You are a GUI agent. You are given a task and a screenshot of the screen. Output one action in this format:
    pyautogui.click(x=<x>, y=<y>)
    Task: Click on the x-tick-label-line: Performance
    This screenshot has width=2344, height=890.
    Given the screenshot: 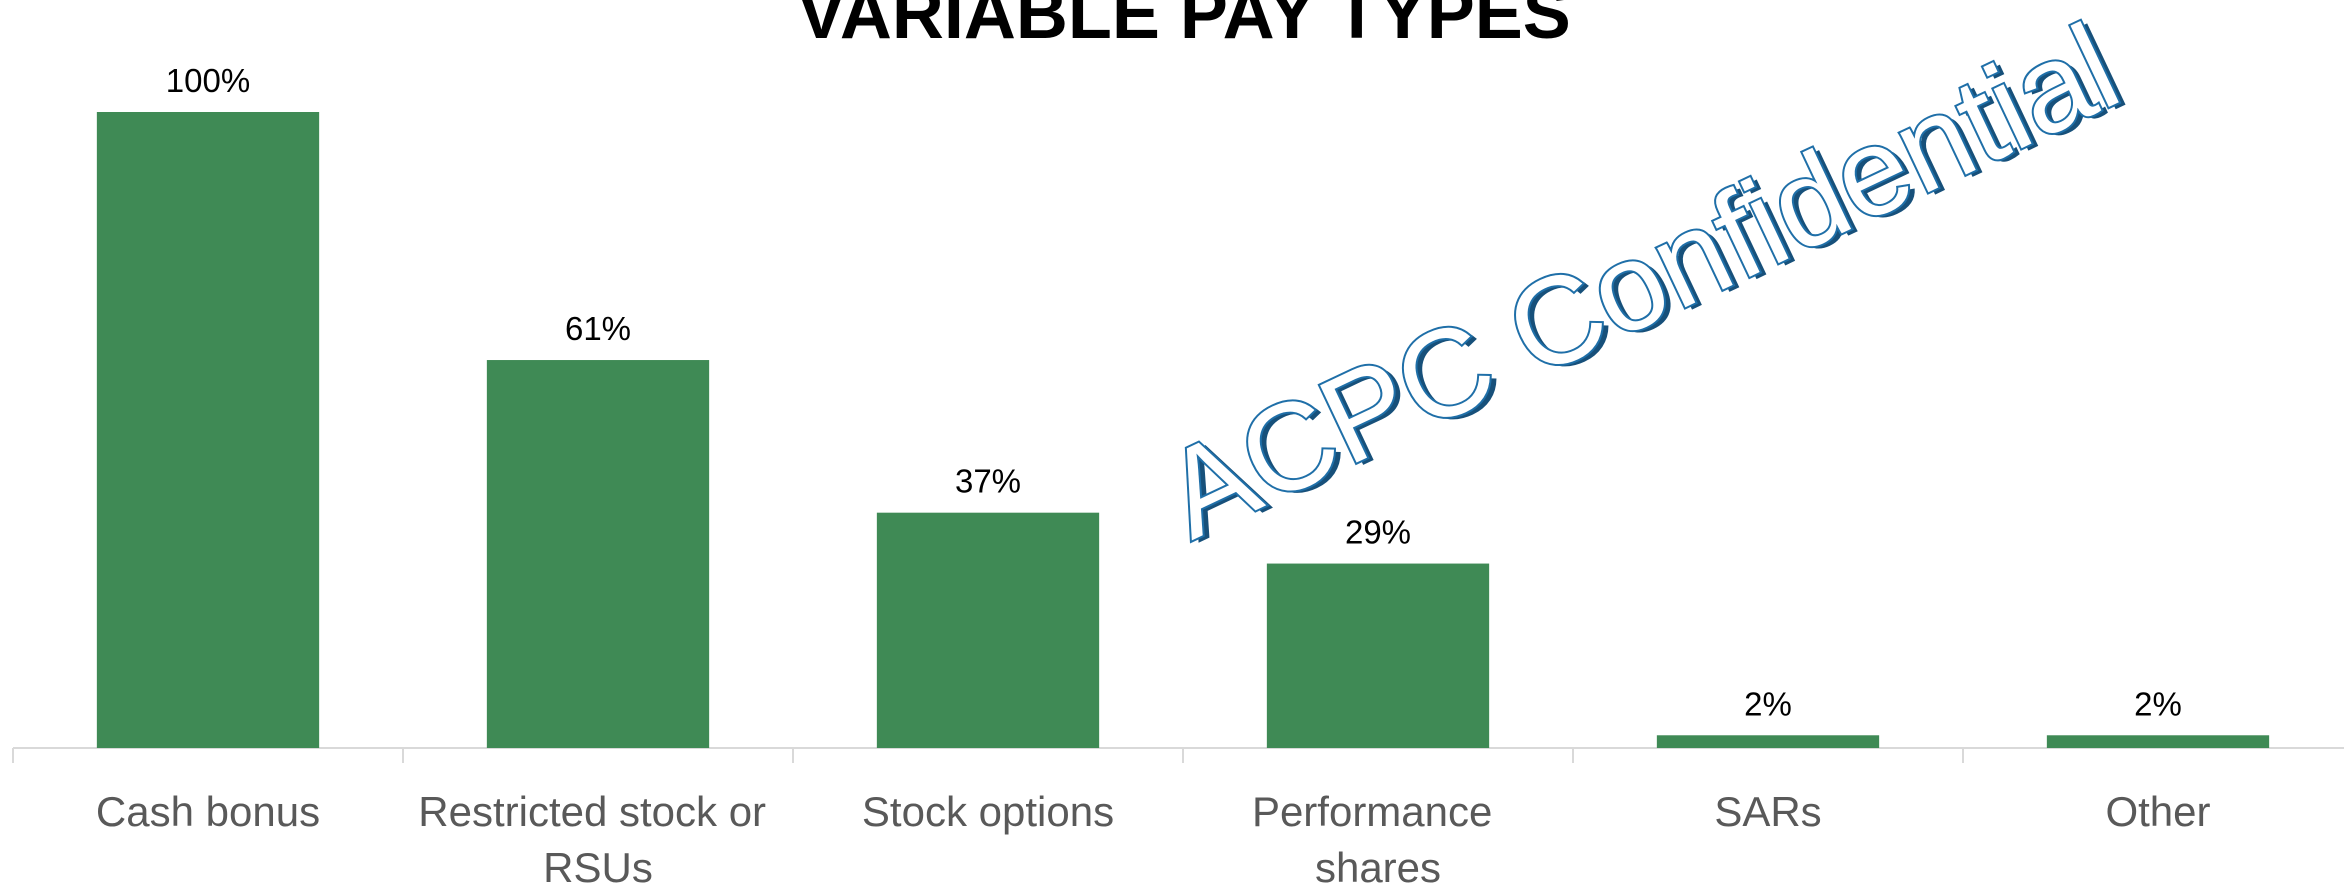 What is the action you would take?
    pyautogui.click(x=1378, y=811)
    